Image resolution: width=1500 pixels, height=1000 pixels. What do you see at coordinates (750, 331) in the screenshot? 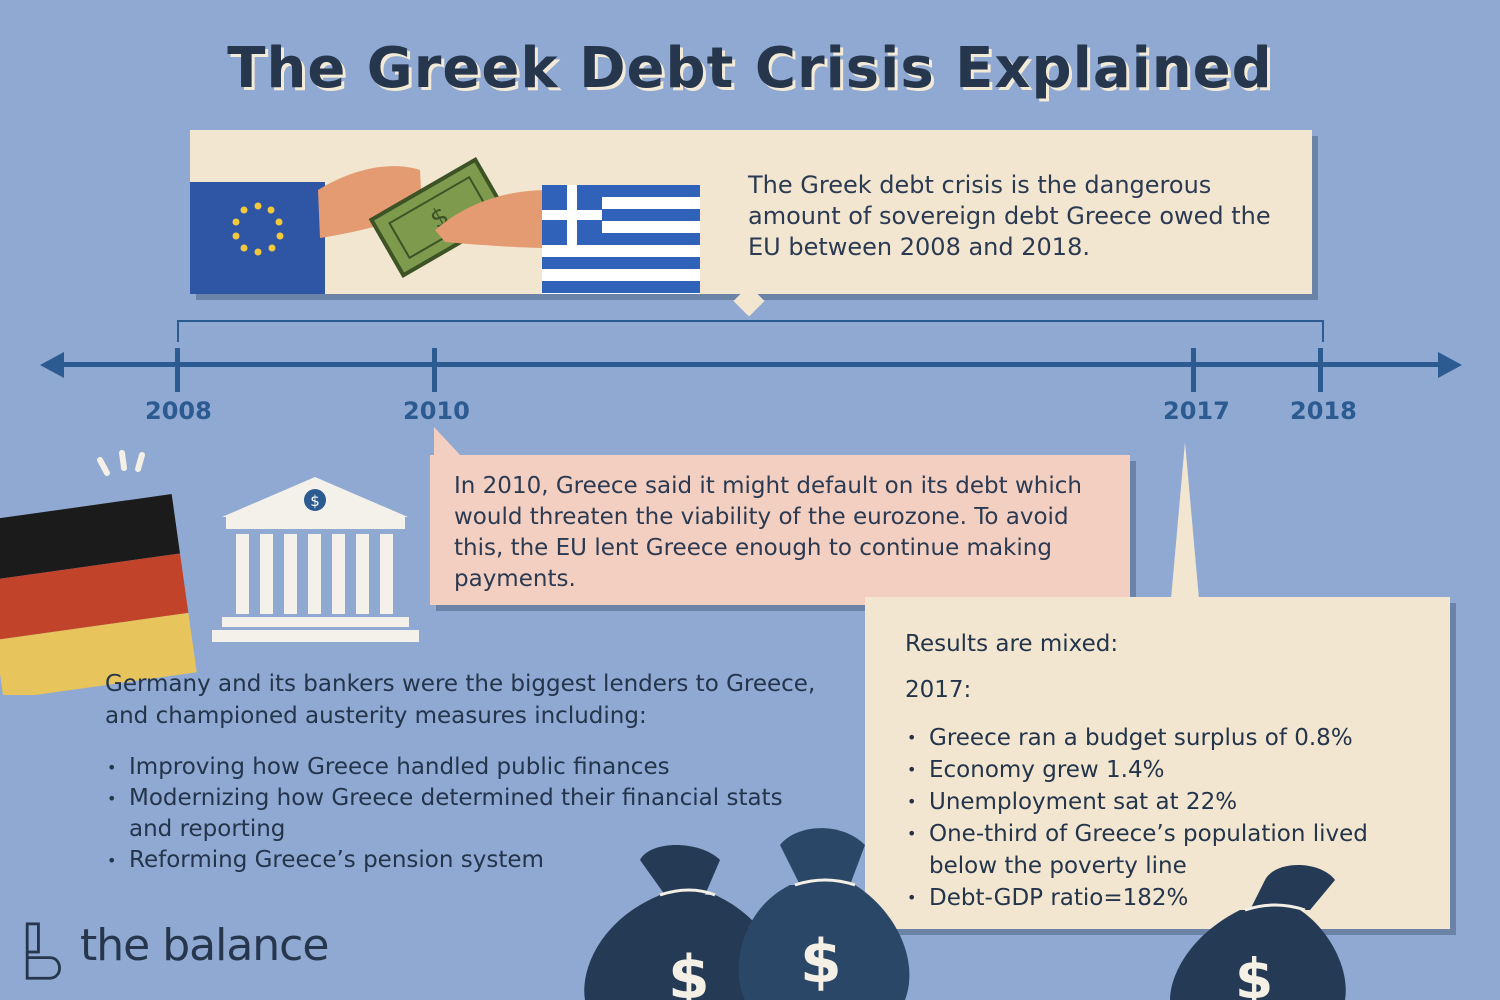
I see `timeline-bracket-2008-2018` at bounding box center [750, 331].